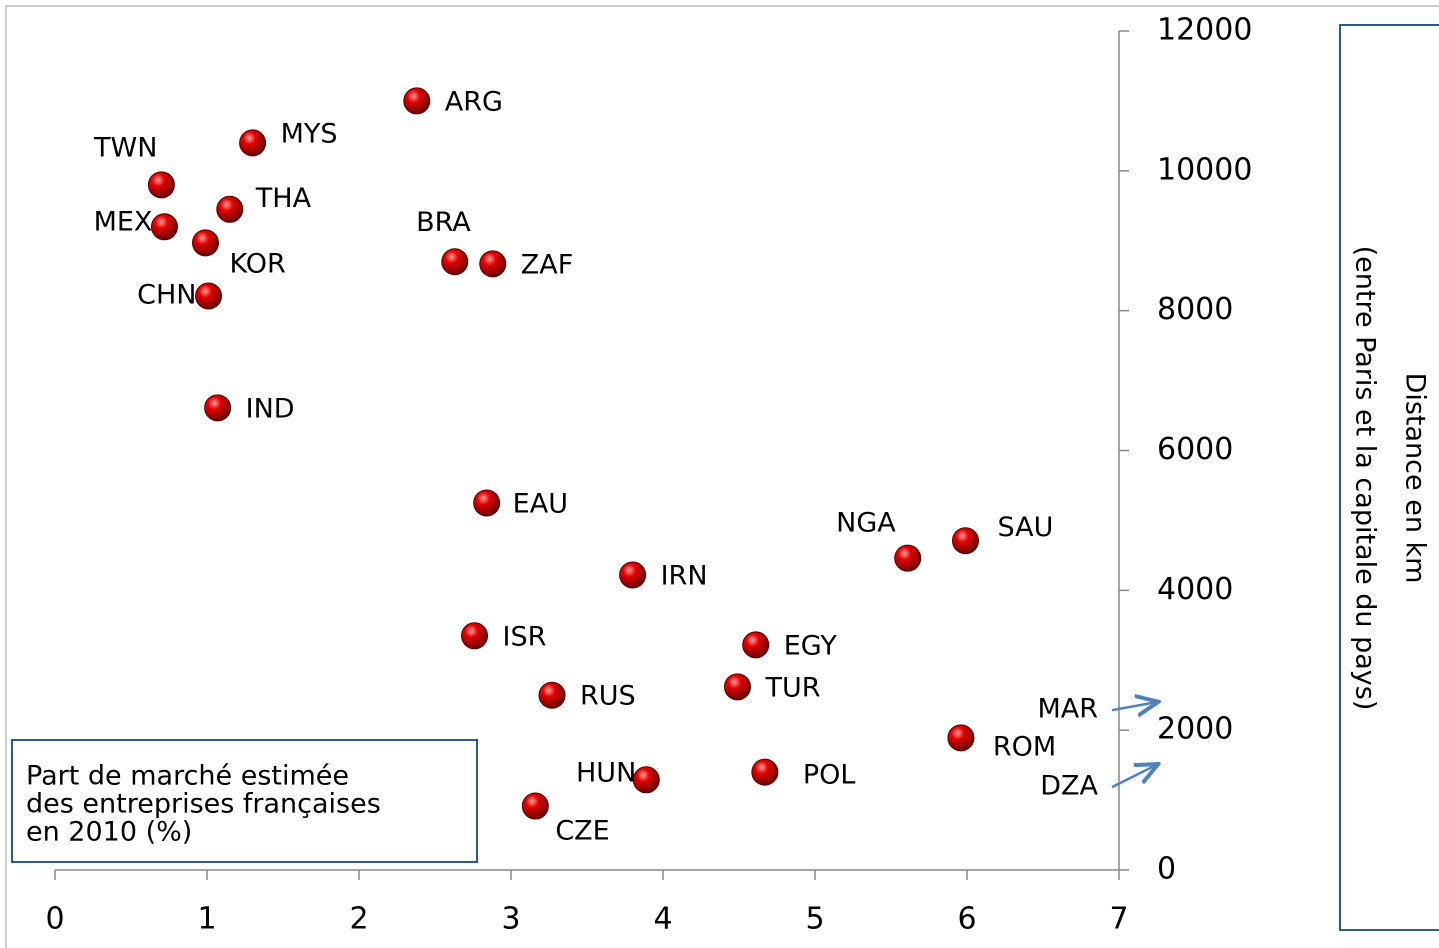  I want to click on point-label: ARG, so click(474, 101).